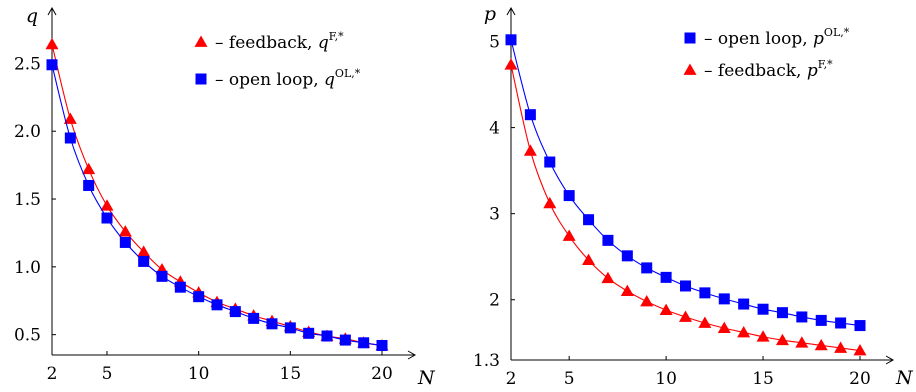 This screenshot has height=392, width=916. I want to click on y-tick-label: 2, so click(494, 301).